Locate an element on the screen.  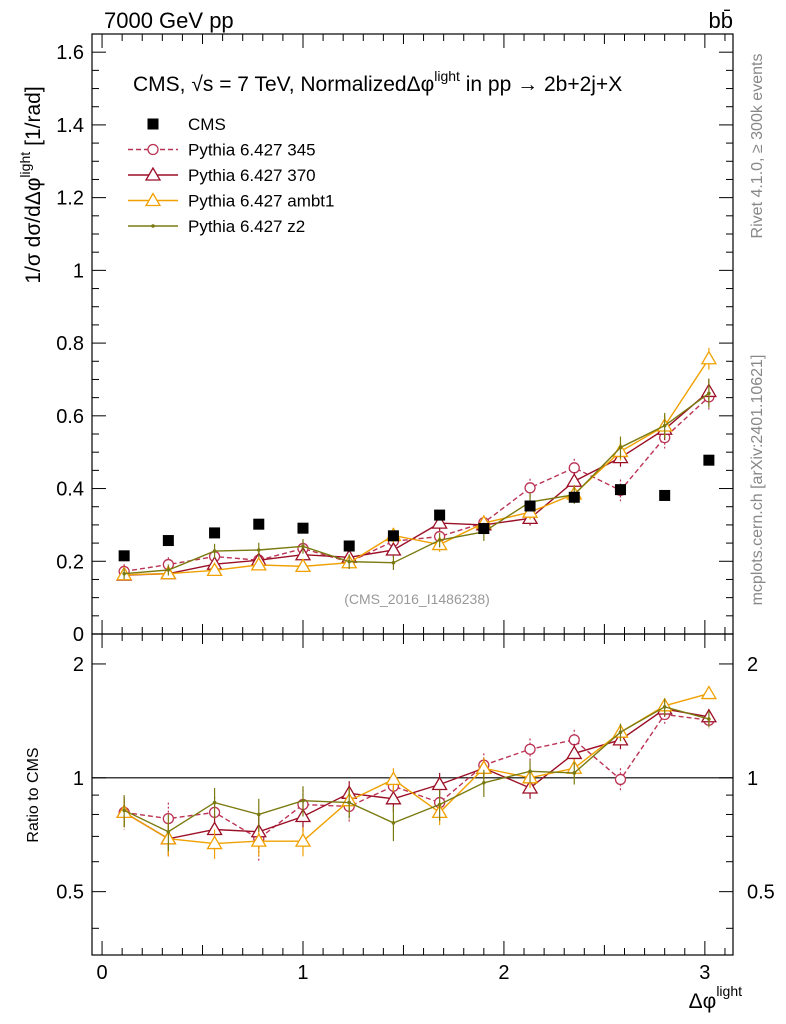
chart-title-obs: Δφ is located at coordinates (421, 84).